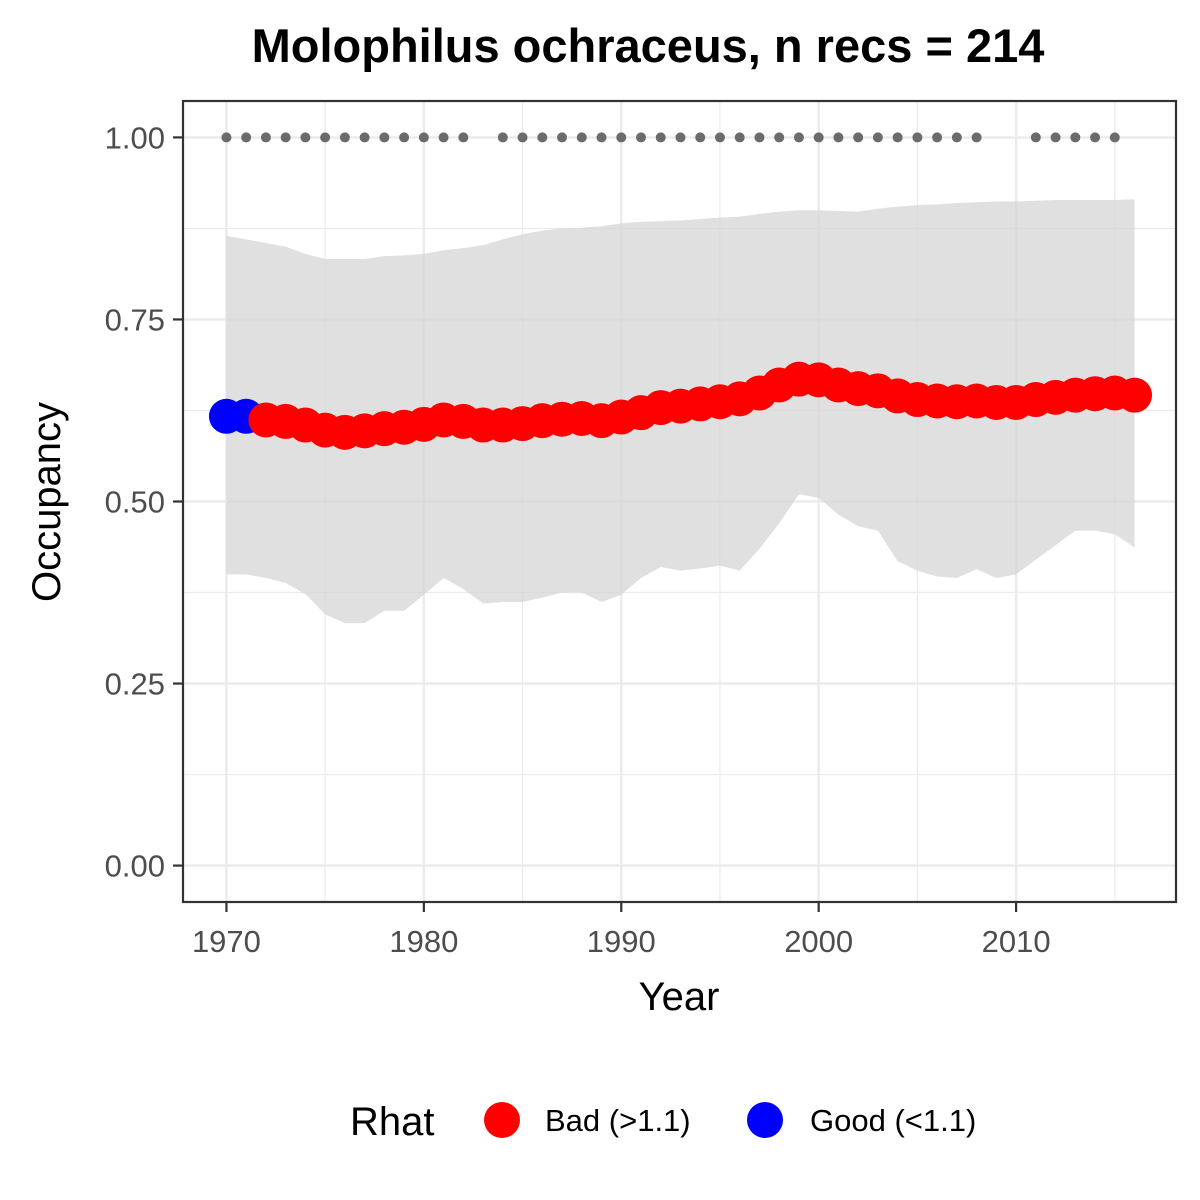 The height and width of the screenshot is (1200, 1200). What do you see at coordinates (135, 502) in the screenshot?
I see `y-tick-label: 0.50` at bounding box center [135, 502].